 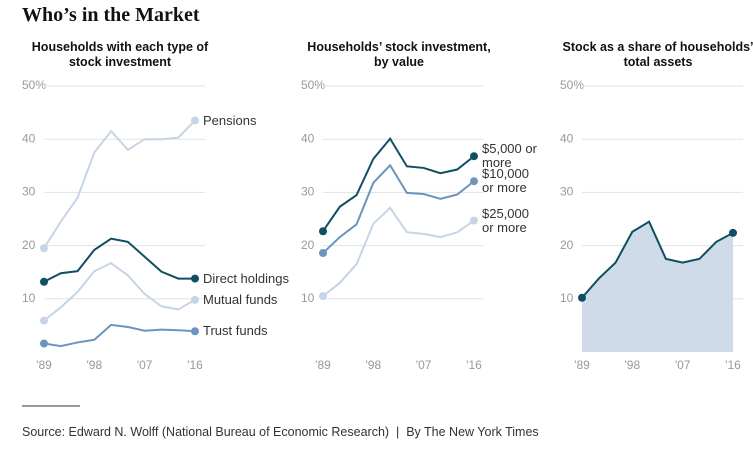 I want to click on series-label: Direct holdings, so click(x=246, y=278).